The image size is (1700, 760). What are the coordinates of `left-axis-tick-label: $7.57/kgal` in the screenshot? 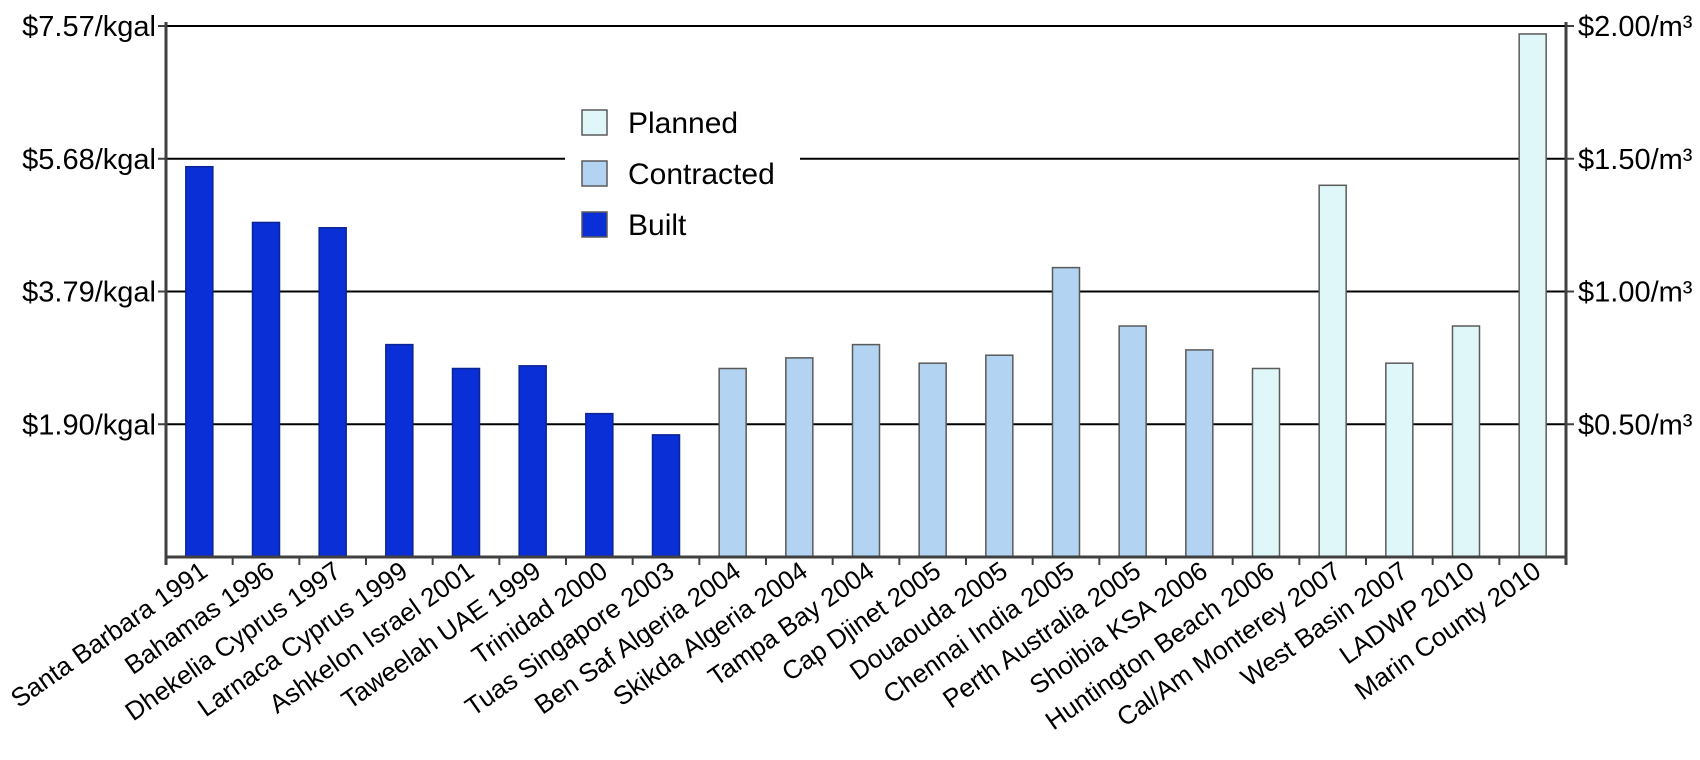 It's located at (89, 27).